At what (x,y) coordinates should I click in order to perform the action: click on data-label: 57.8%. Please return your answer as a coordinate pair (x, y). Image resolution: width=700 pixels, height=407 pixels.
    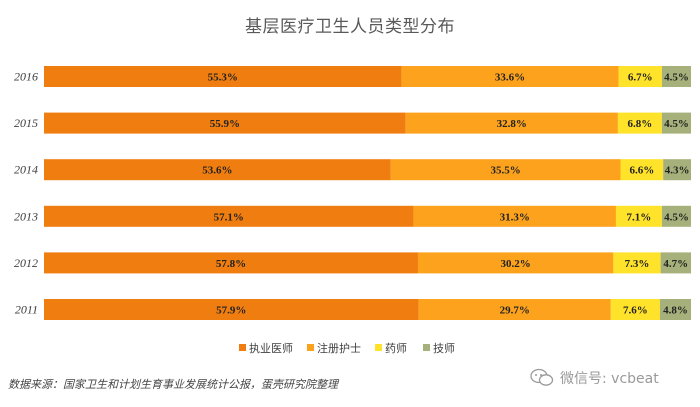
    Looking at the image, I should click on (231, 264).